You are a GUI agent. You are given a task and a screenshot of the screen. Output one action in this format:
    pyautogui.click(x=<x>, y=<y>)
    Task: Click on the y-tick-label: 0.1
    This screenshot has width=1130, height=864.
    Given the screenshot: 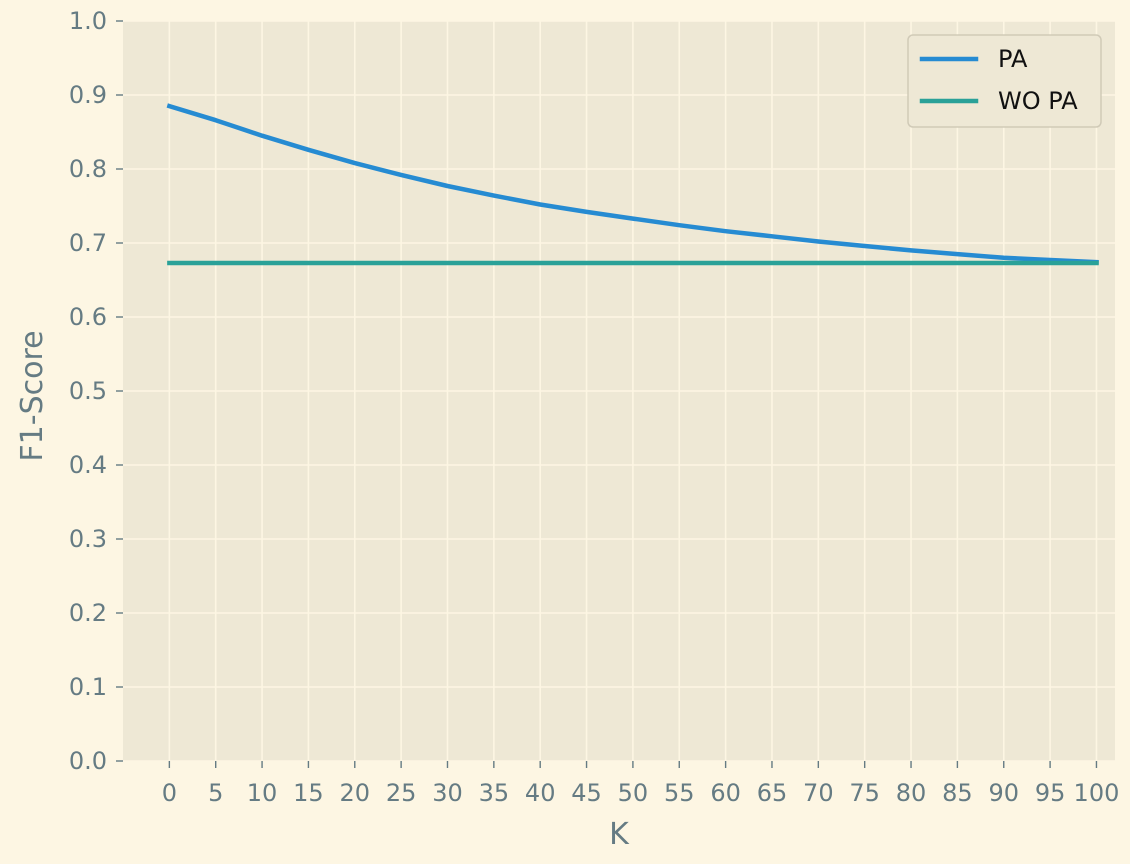 What is the action you would take?
    pyautogui.click(x=88, y=687)
    